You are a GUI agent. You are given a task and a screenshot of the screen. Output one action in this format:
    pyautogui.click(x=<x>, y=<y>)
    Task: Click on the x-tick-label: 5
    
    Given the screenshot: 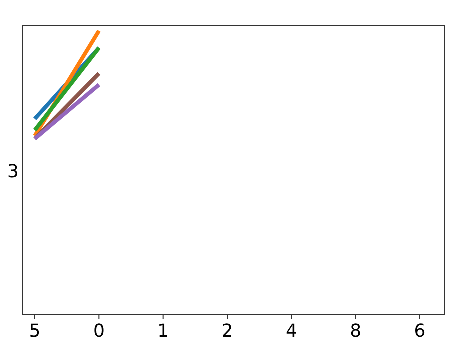 What is the action you would take?
    pyautogui.click(x=35, y=331)
    